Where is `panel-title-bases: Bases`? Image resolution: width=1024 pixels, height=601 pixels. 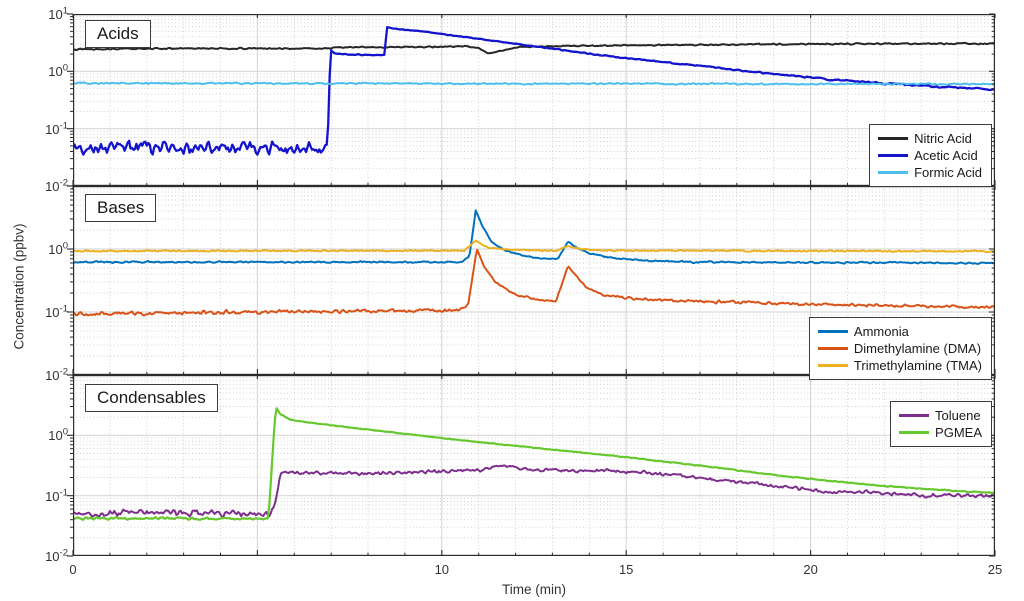
panel-title-bases: Bases is located at coordinates (121, 208).